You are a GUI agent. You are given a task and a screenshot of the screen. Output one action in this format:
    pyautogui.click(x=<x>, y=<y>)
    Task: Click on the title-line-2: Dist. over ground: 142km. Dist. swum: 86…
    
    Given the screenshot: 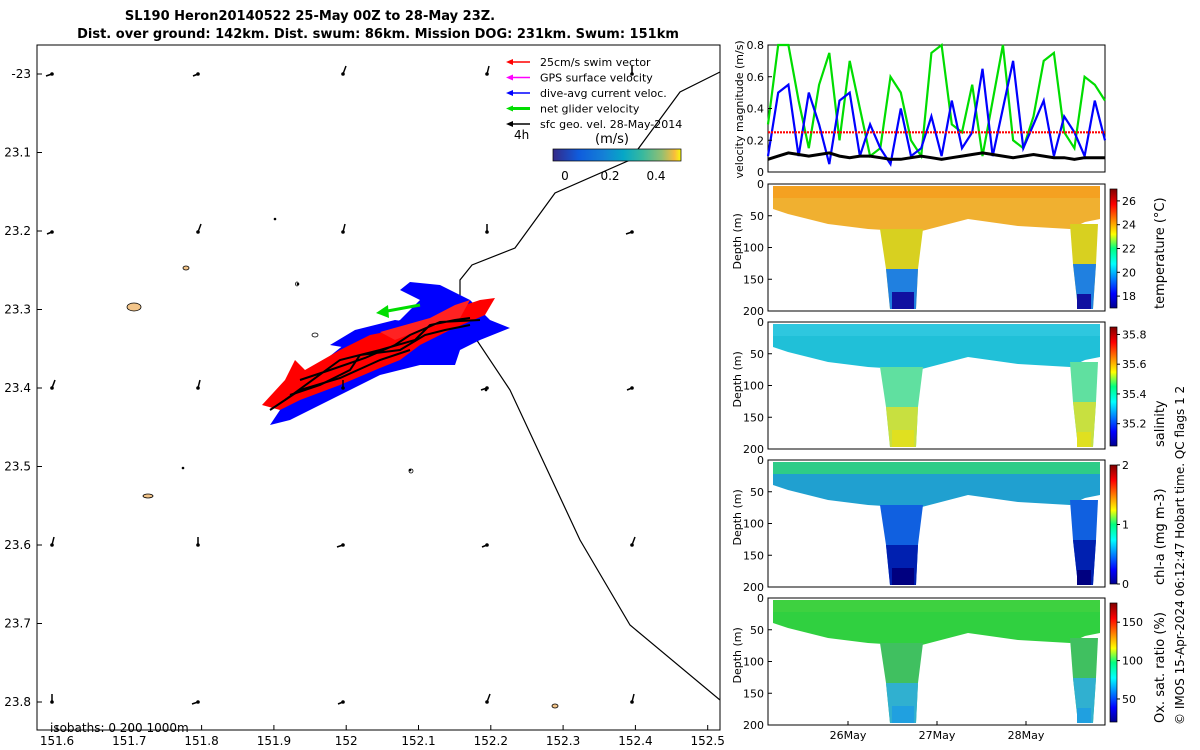 What is the action you would take?
    pyautogui.click(x=378, y=34)
    